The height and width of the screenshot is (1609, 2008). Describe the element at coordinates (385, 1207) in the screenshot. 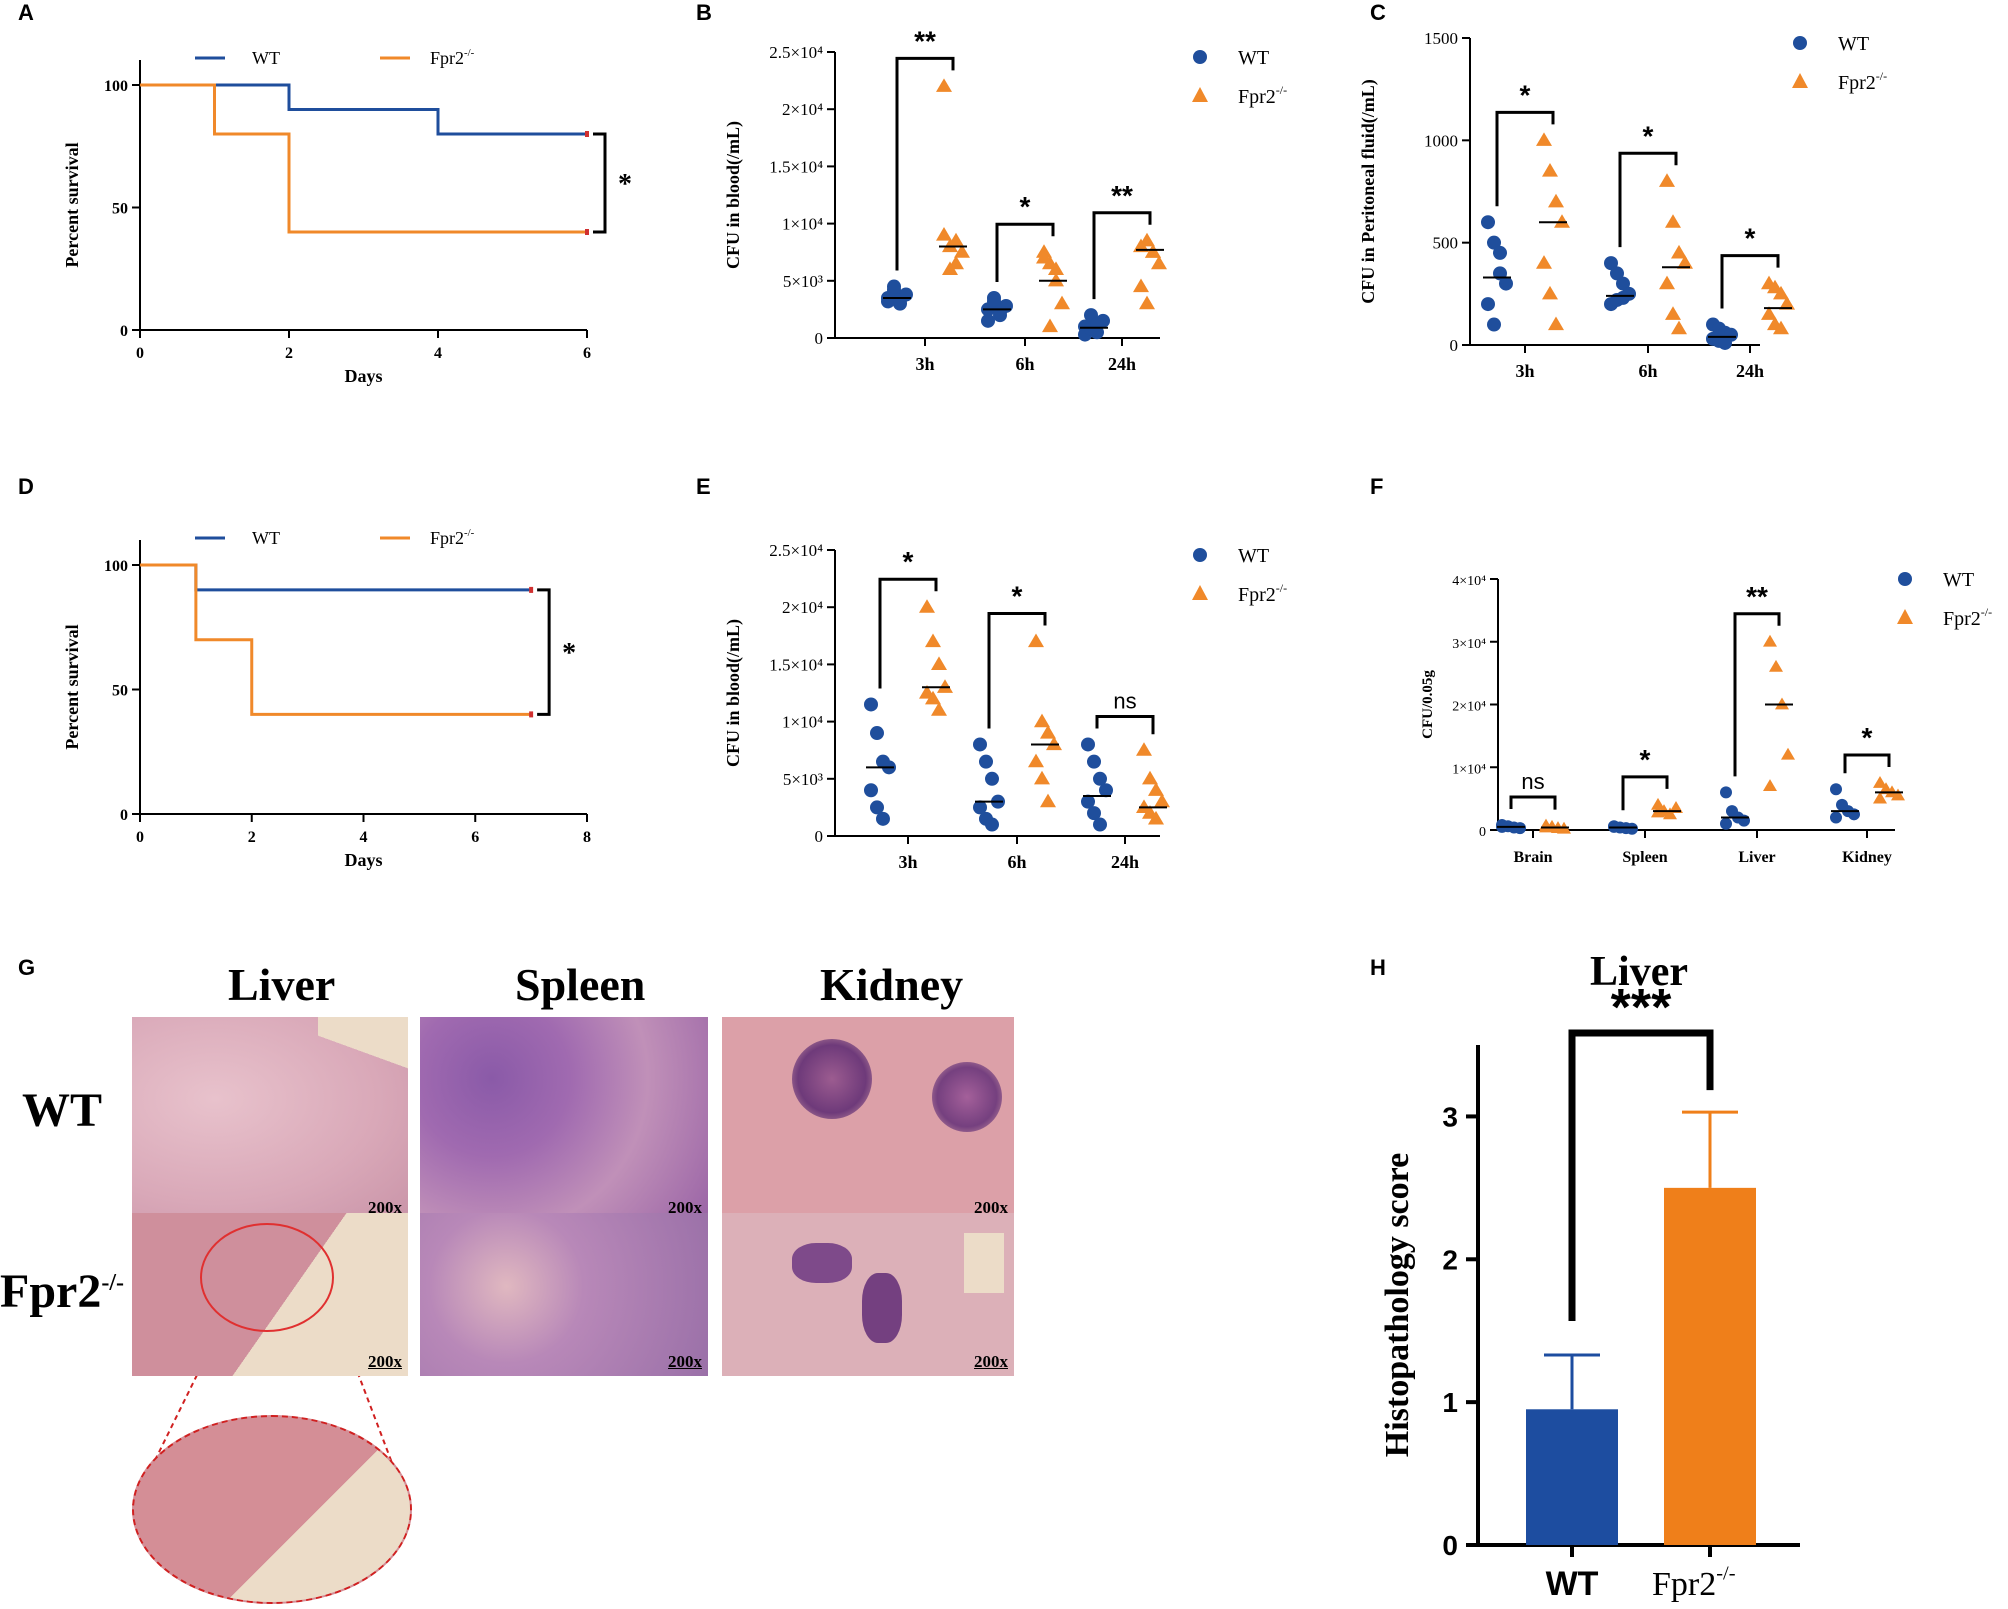

I see `mag-wt-liver: 200x` at that location.